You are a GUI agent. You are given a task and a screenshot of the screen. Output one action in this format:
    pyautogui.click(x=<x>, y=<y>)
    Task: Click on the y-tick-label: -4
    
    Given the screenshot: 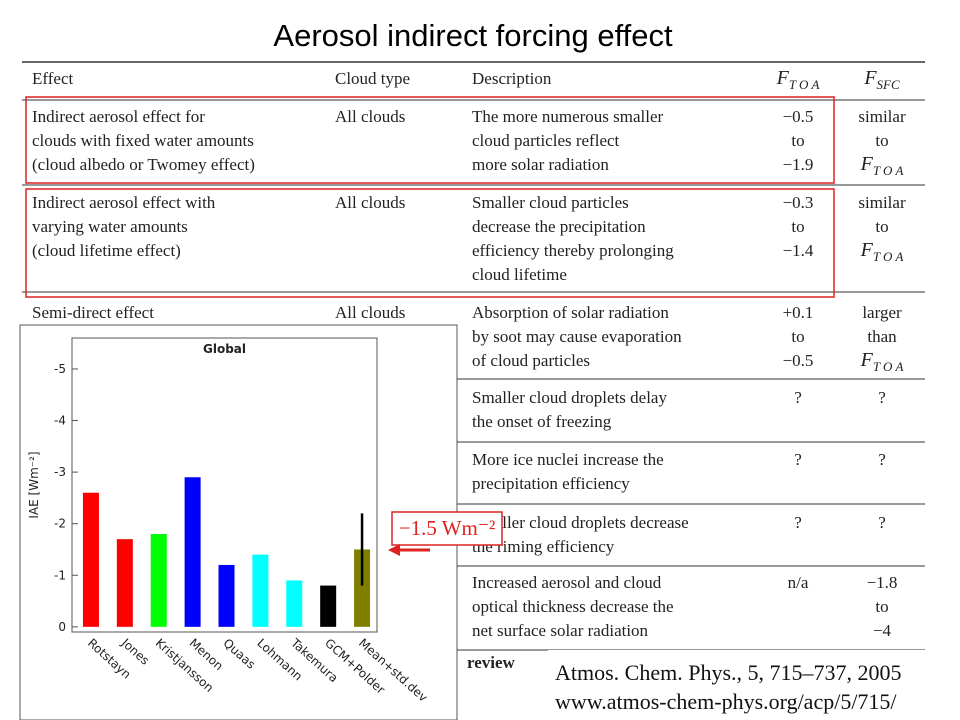 What is the action you would take?
    pyautogui.click(x=60, y=421)
    